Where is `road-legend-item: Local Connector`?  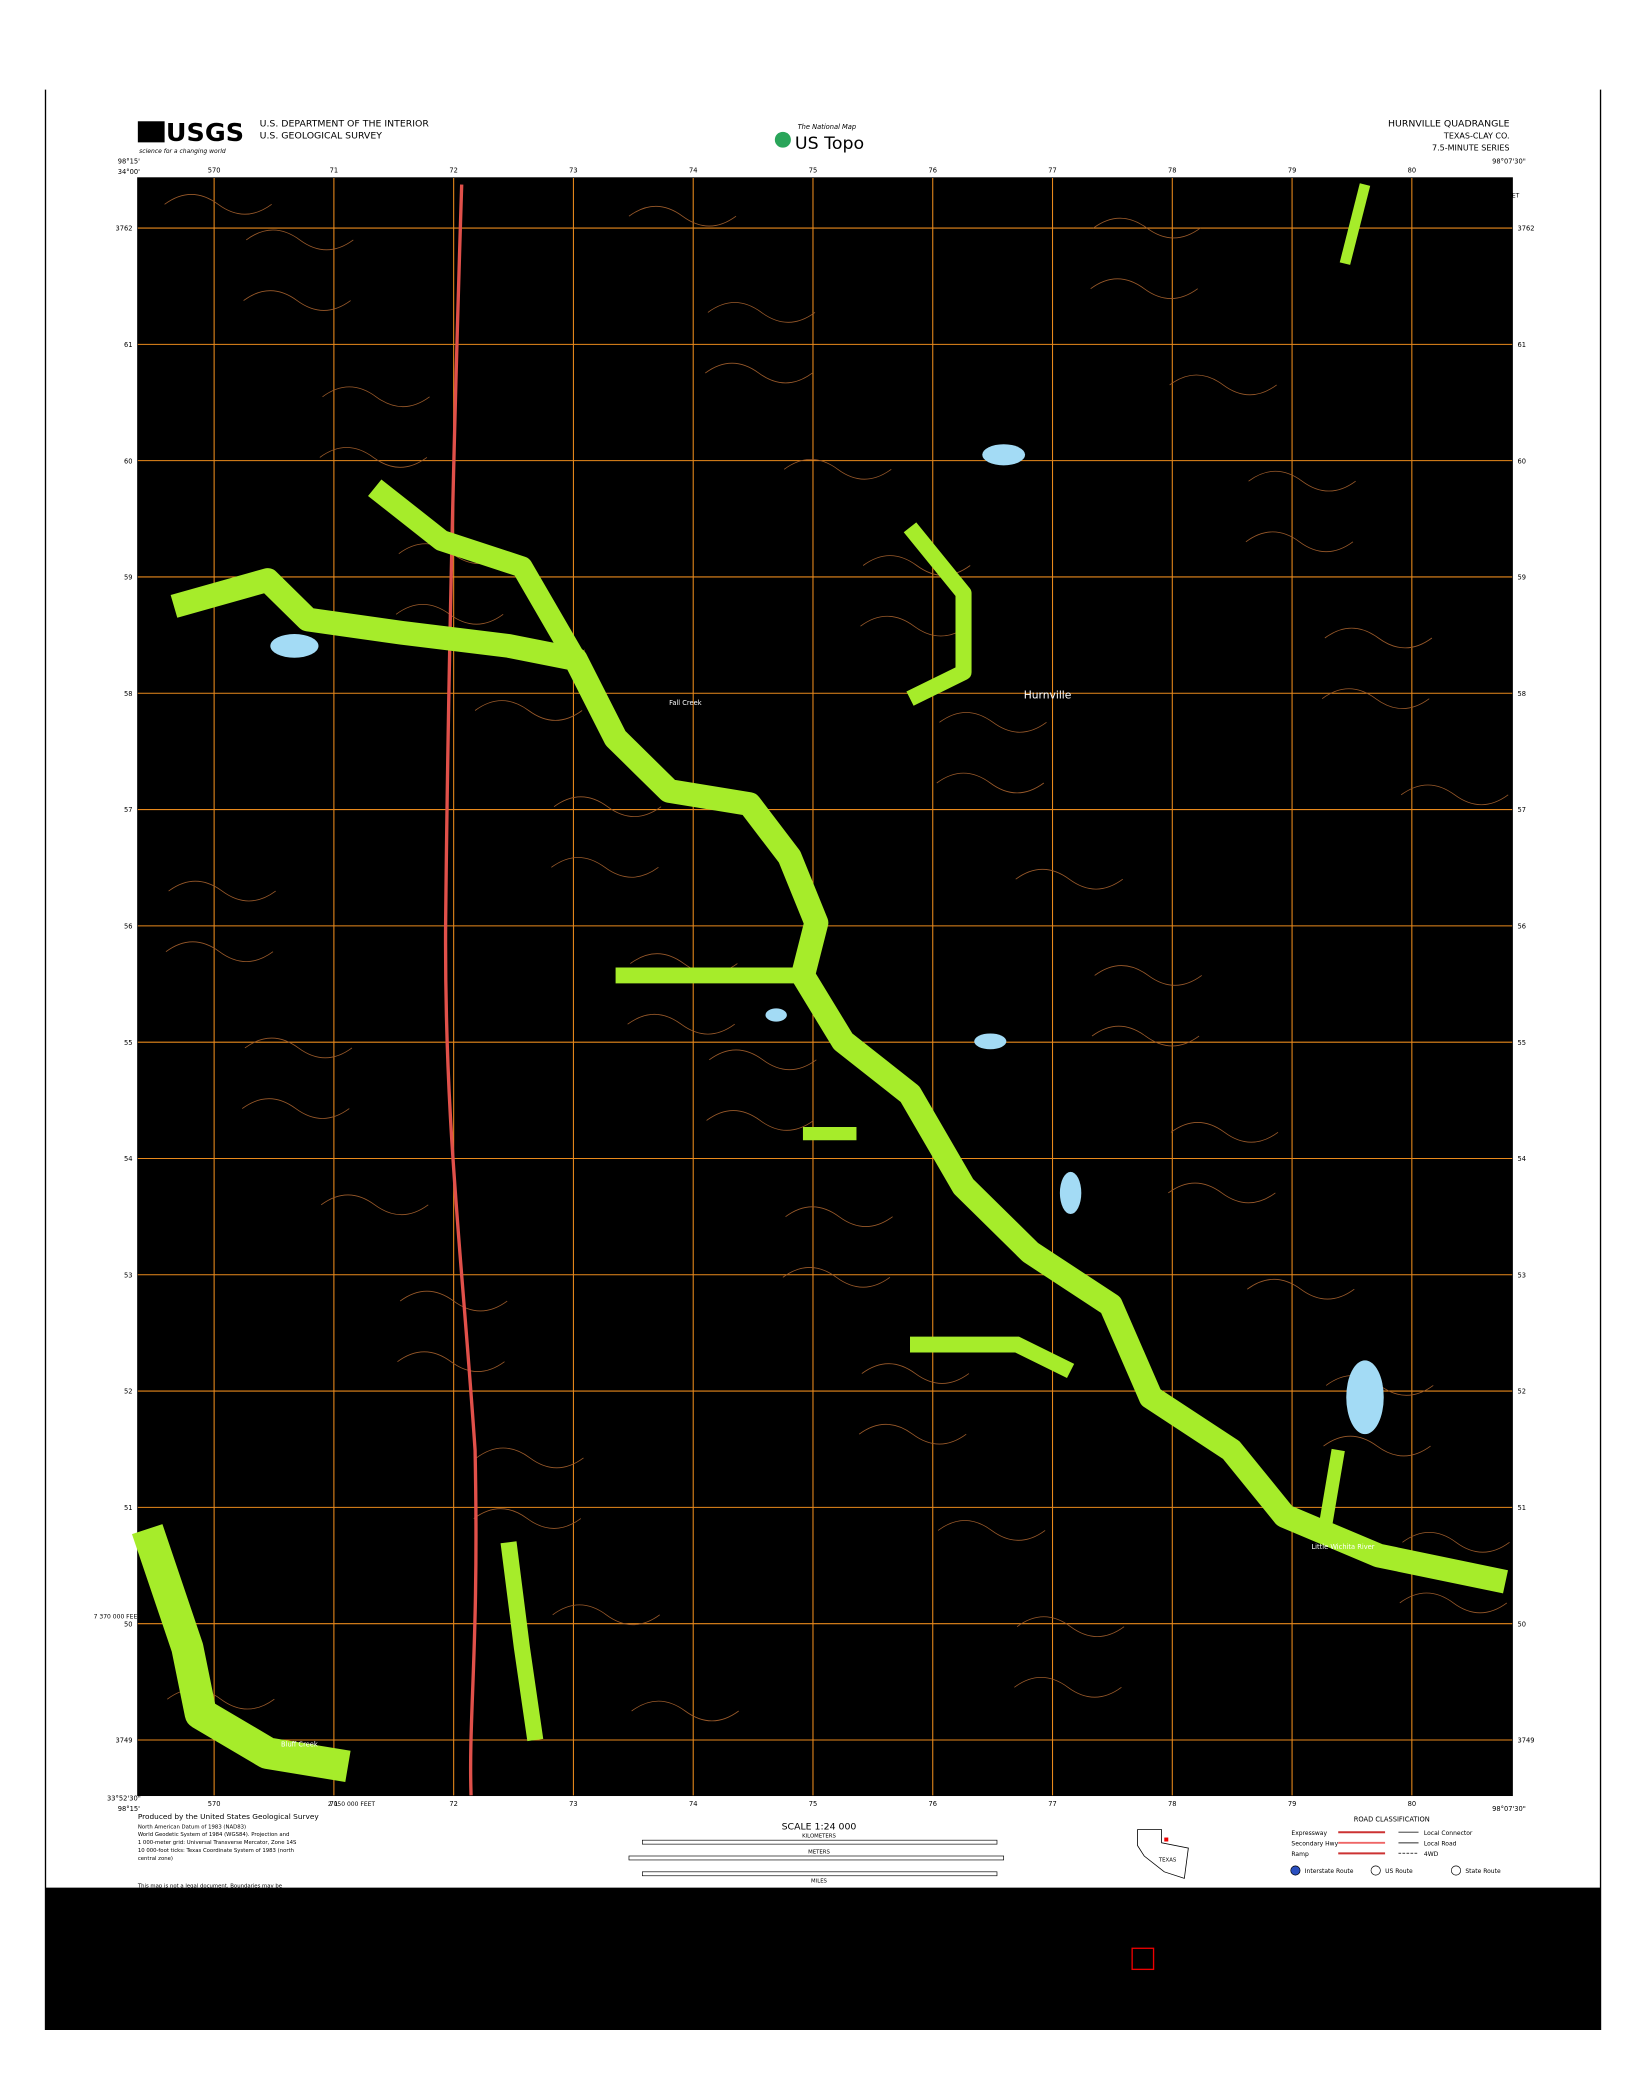
road-legend-item: Local Connector is located at coordinates (1448, 1833).